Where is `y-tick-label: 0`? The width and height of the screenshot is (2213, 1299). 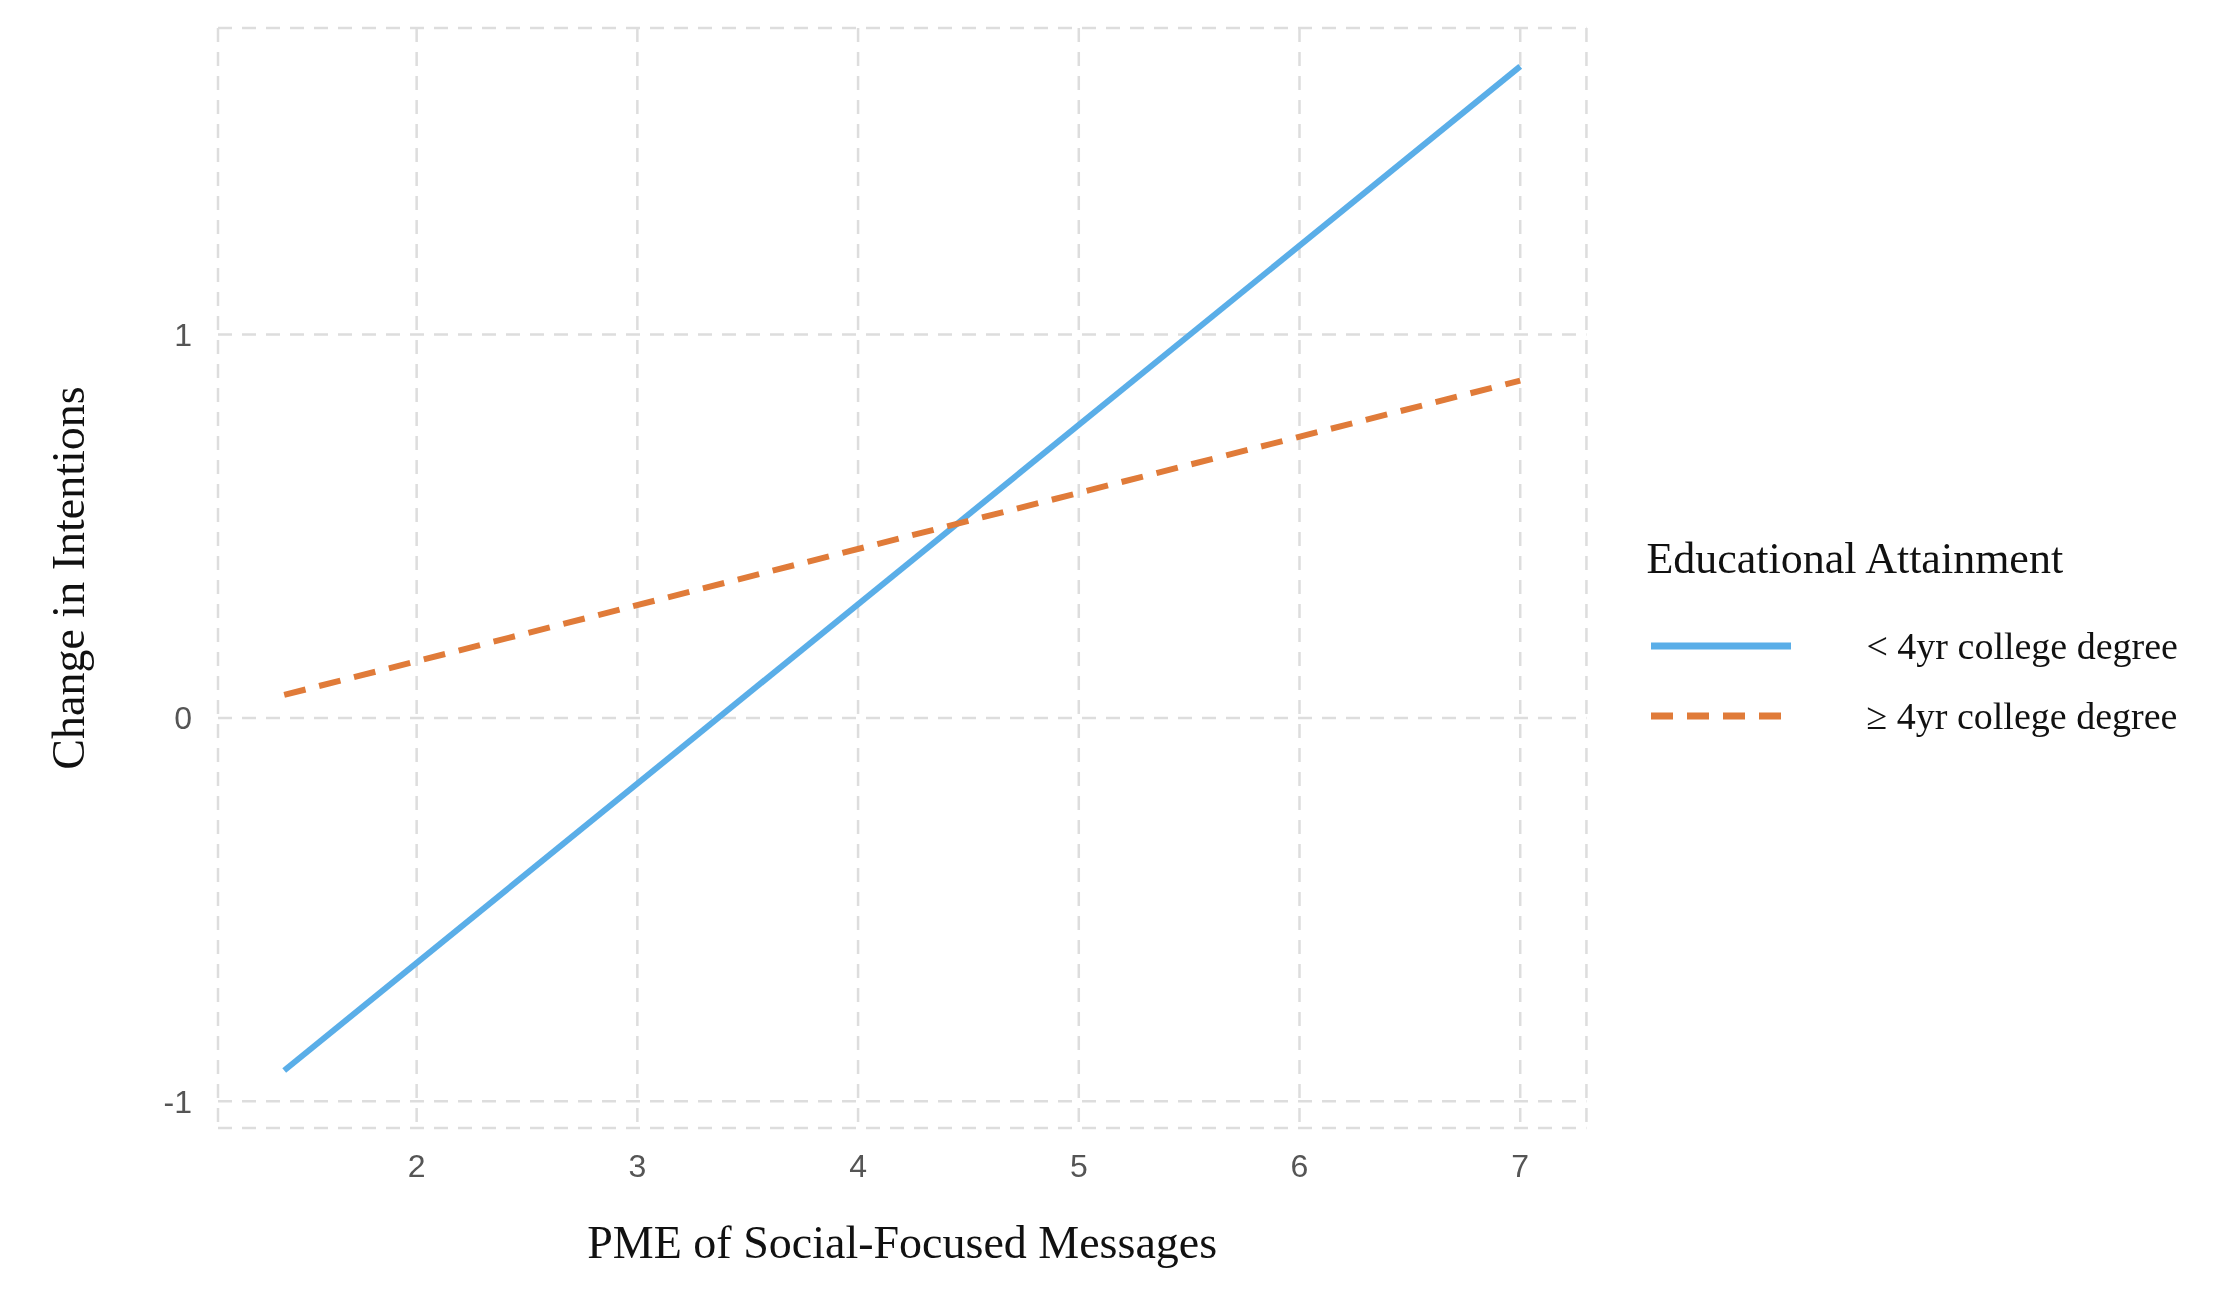
y-tick-label: 0 is located at coordinates (183, 718).